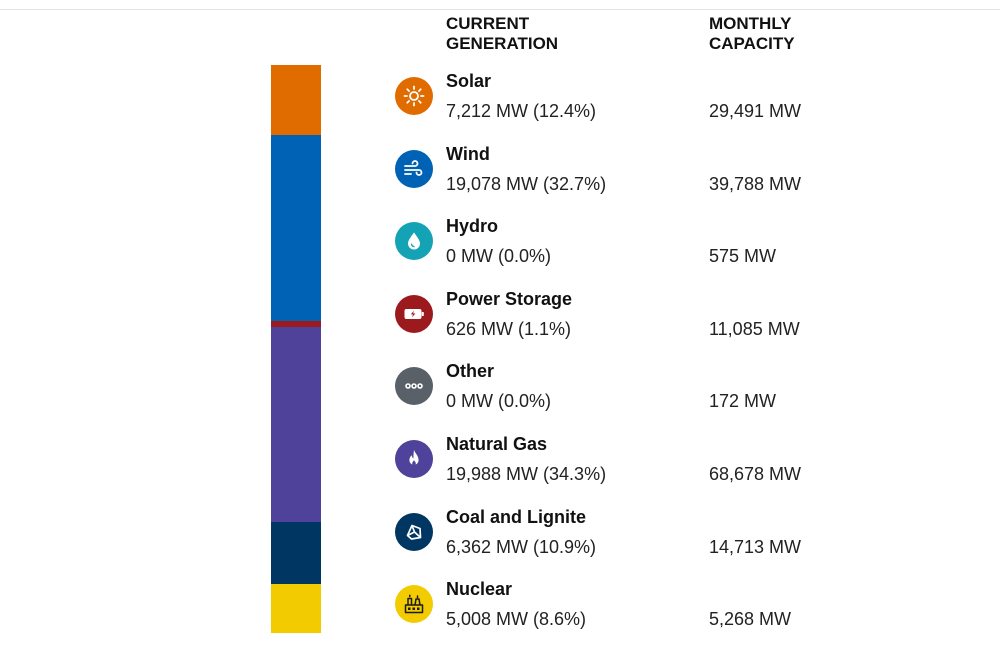 This screenshot has width=1000, height=650. Describe the element at coordinates (655, 610) in the screenshot. I see `source-row-nuclear: Nuclear 5,008 MW (8.6%) 5,268 MW` at that location.